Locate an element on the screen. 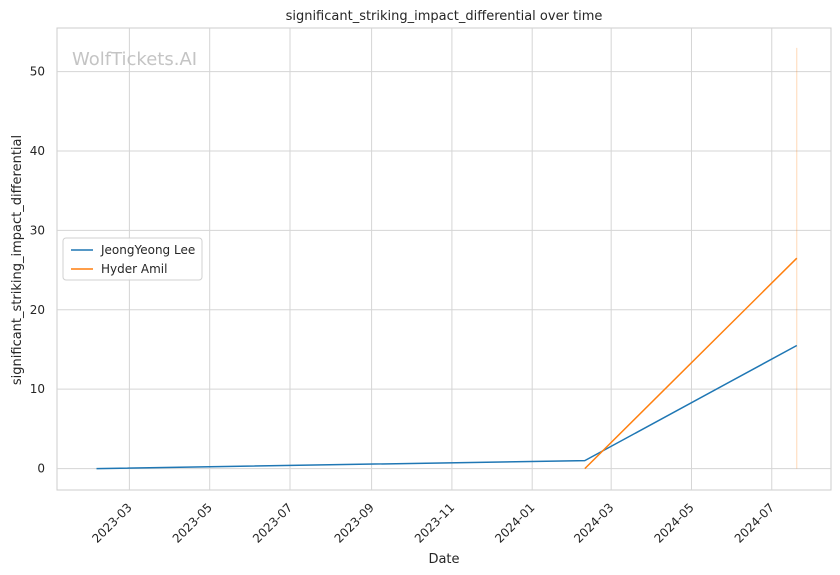  x-tick-label: 2024-05 is located at coordinates (673, 522).